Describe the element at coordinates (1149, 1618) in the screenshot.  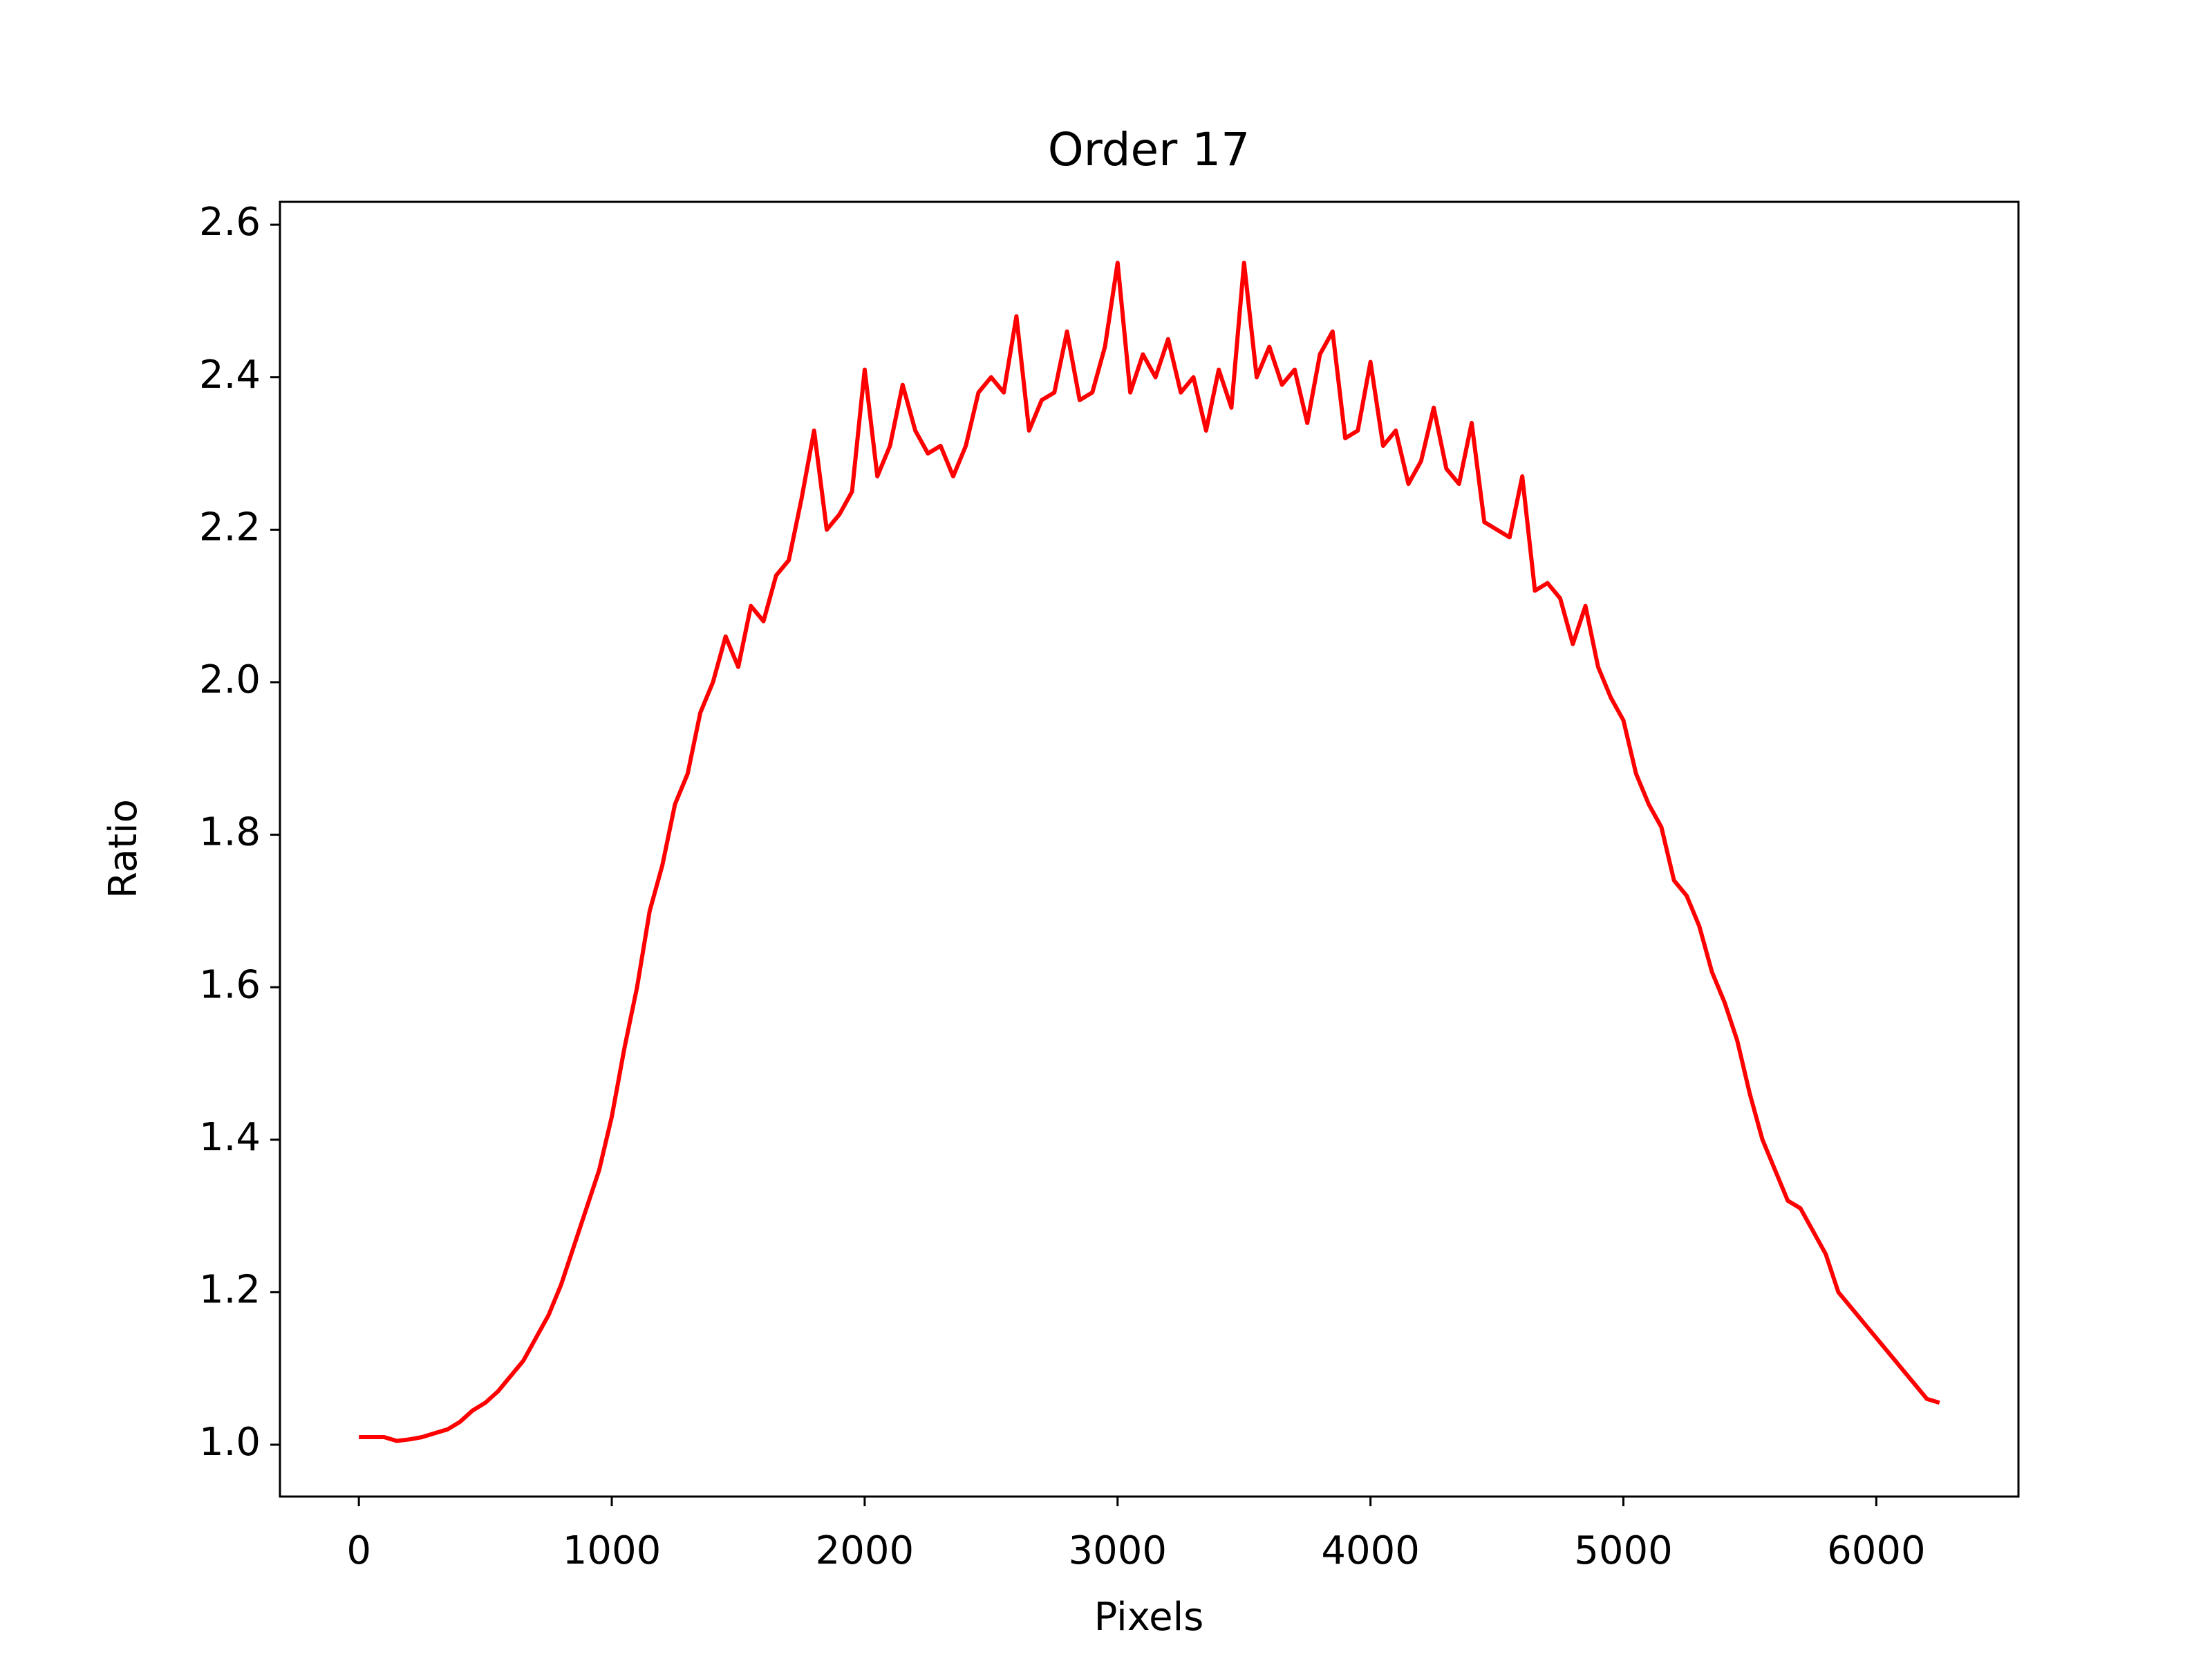
I see `x-axis-label: Pixels` at that location.